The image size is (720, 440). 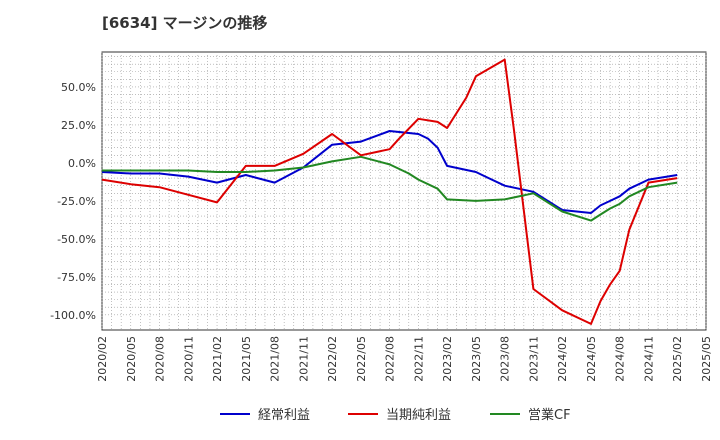 What do you see at coordinates (620, 359) in the screenshot?
I see `x-tick-label: 2024/08` at bounding box center [620, 359].